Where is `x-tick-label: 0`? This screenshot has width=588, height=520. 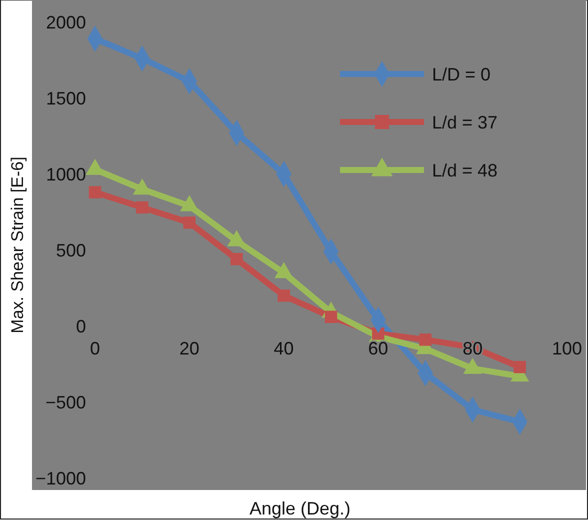
x-tick-label: 0 is located at coordinates (95, 348).